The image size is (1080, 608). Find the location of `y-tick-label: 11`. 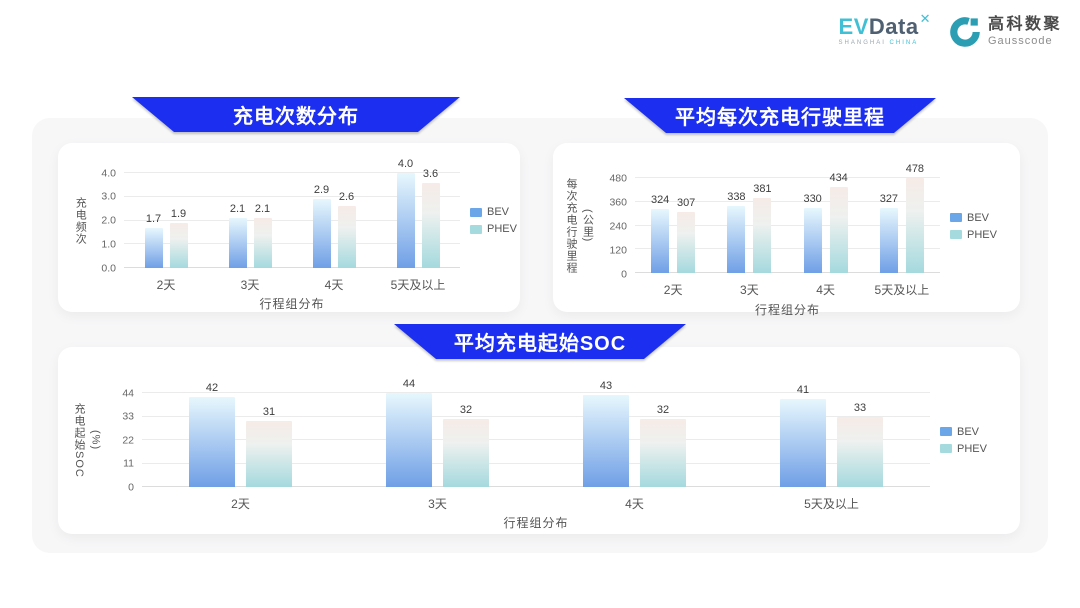

y-tick-label: 11 is located at coordinates (128, 463).